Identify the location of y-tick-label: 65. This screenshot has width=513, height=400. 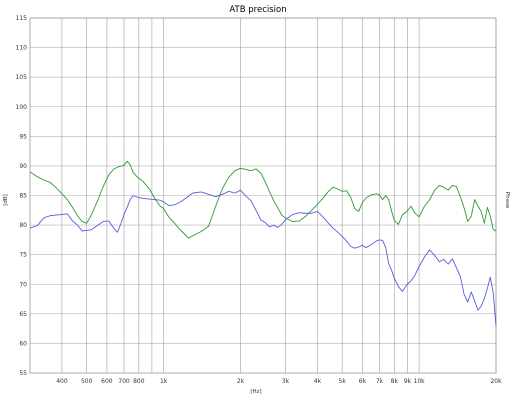
(23, 314).